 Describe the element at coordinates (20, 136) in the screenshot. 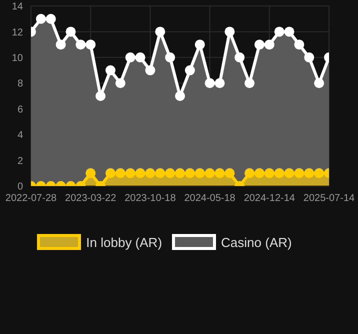

I see `y-tick-label: 4` at that location.